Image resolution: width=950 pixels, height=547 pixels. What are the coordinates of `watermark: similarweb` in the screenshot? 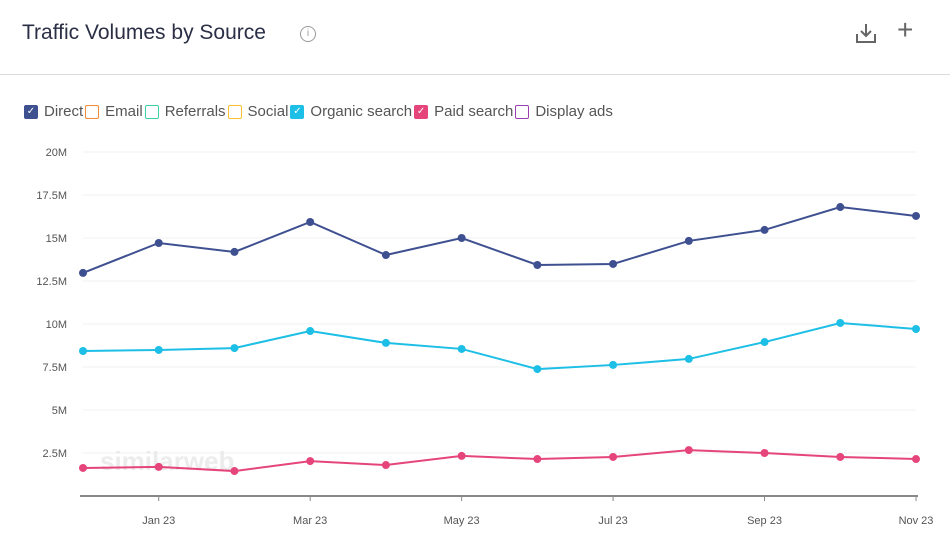 It's located at (167, 461).